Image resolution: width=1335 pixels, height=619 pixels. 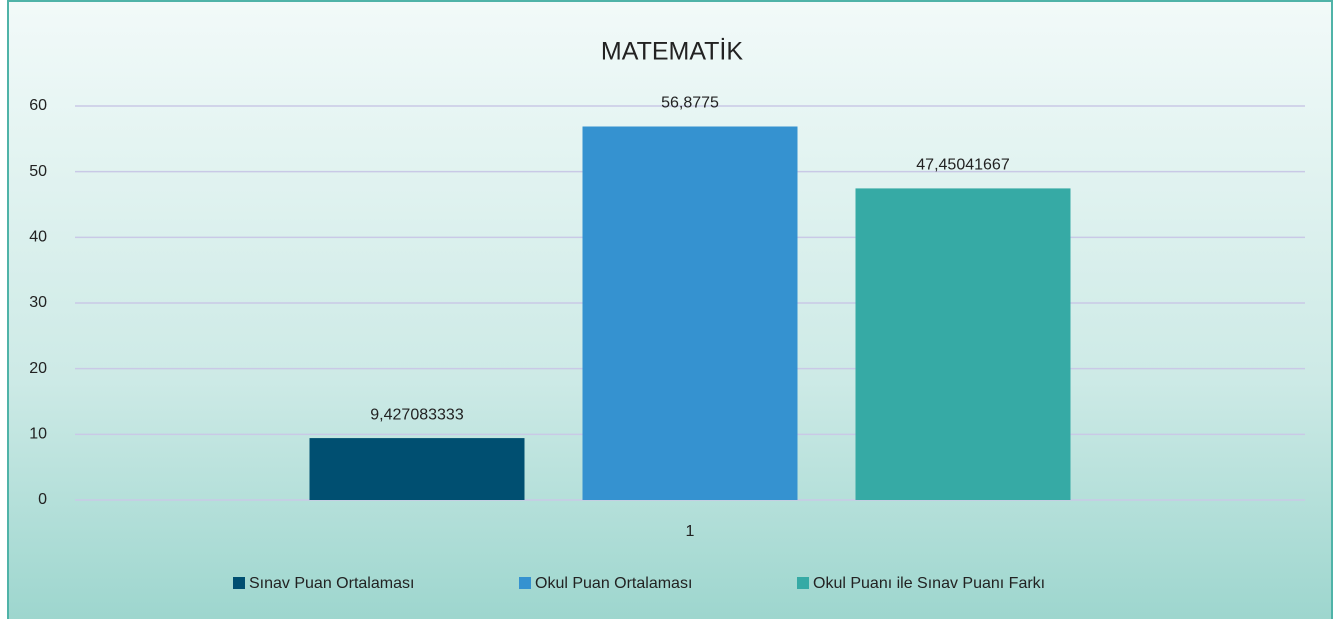 What do you see at coordinates (672, 51) in the screenshot?
I see `chart-title: MATEMATİK` at bounding box center [672, 51].